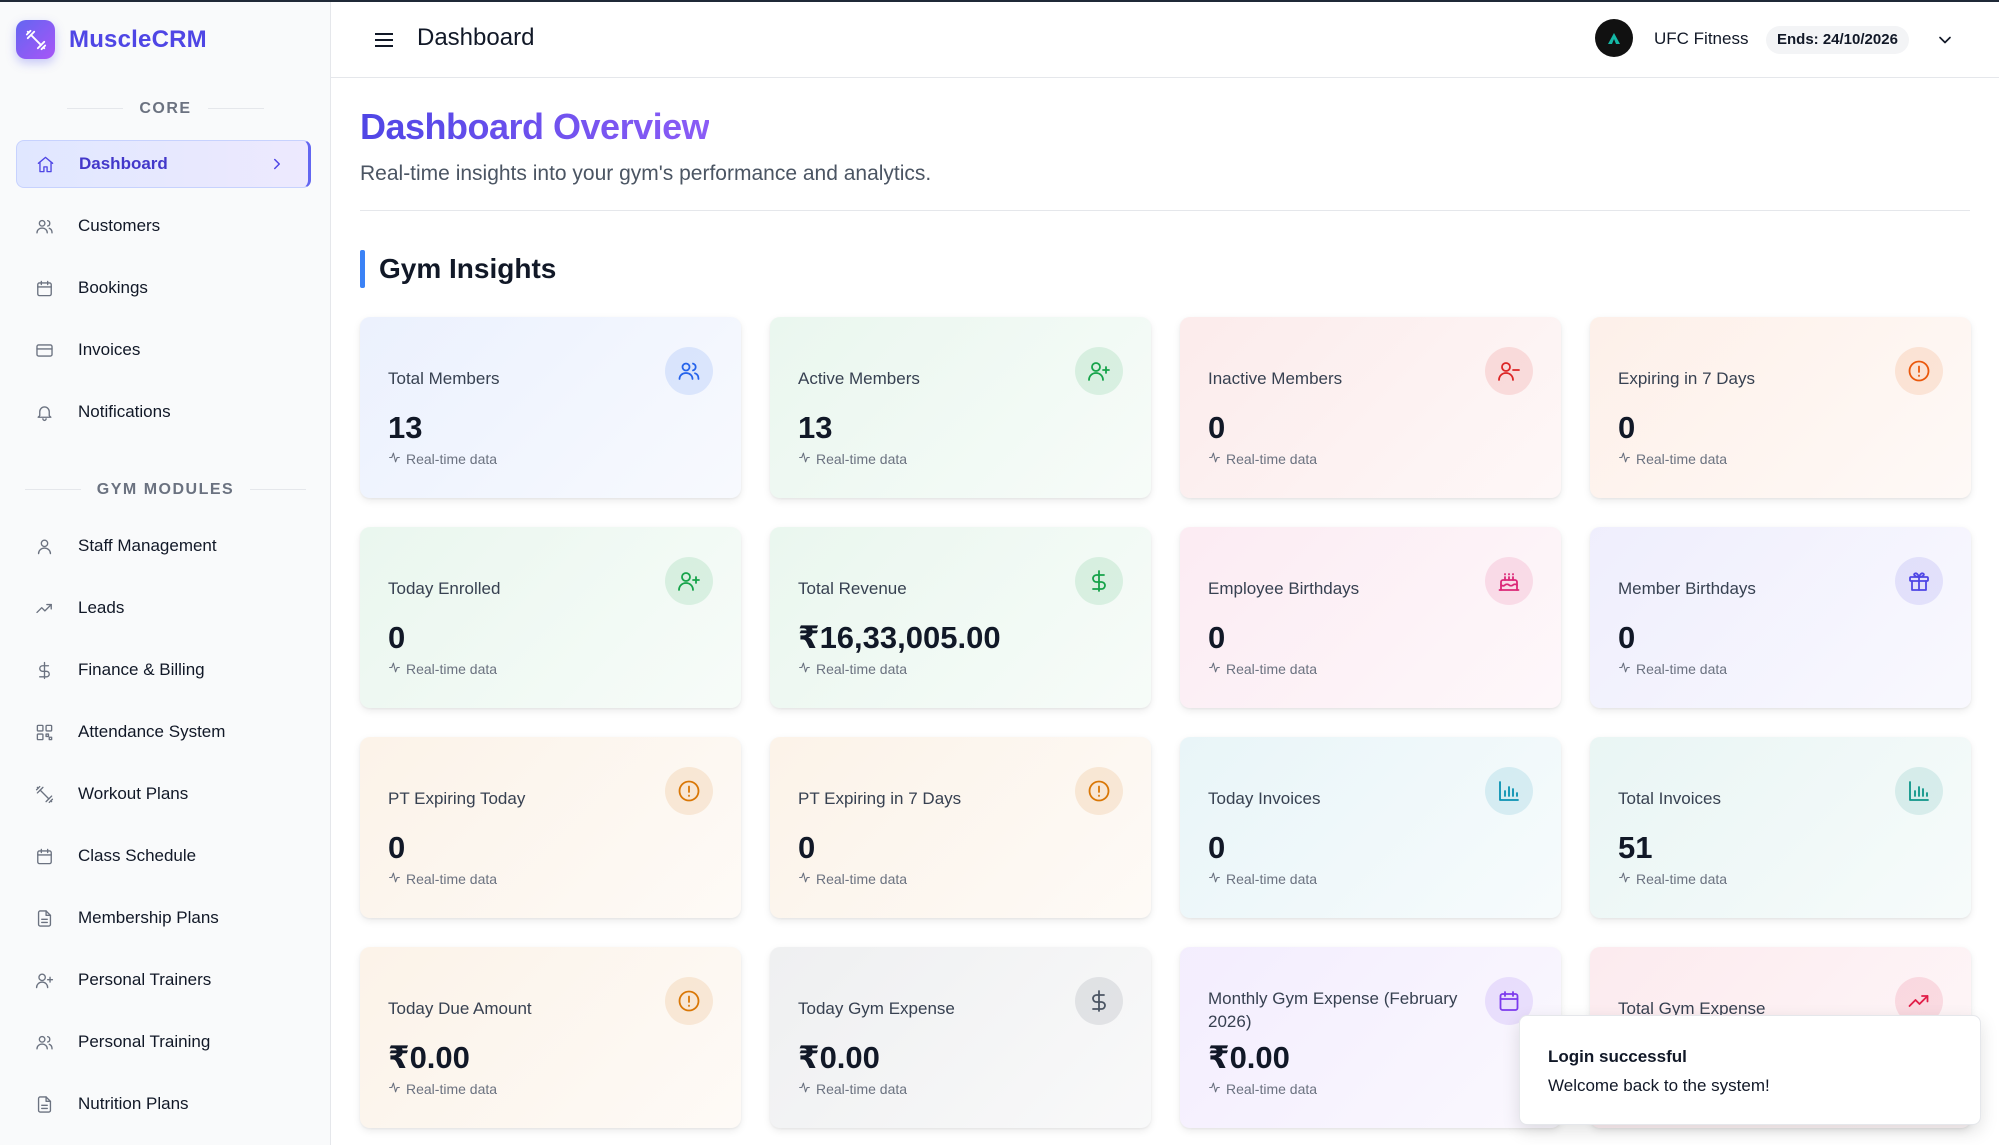 The width and height of the screenshot is (1999, 1145). What do you see at coordinates (1701, 38) in the screenshot?
I see `gym-name: UFC Fitness` at bounding box center [1701, 38].